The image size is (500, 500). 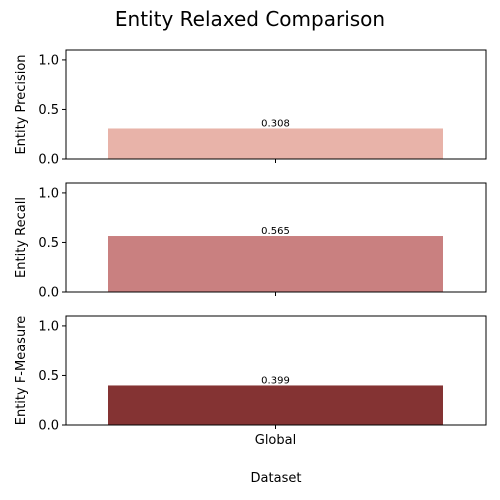 I want to click on figure-title: Entity Relaxed Comparison, so click(x=250, y=19).